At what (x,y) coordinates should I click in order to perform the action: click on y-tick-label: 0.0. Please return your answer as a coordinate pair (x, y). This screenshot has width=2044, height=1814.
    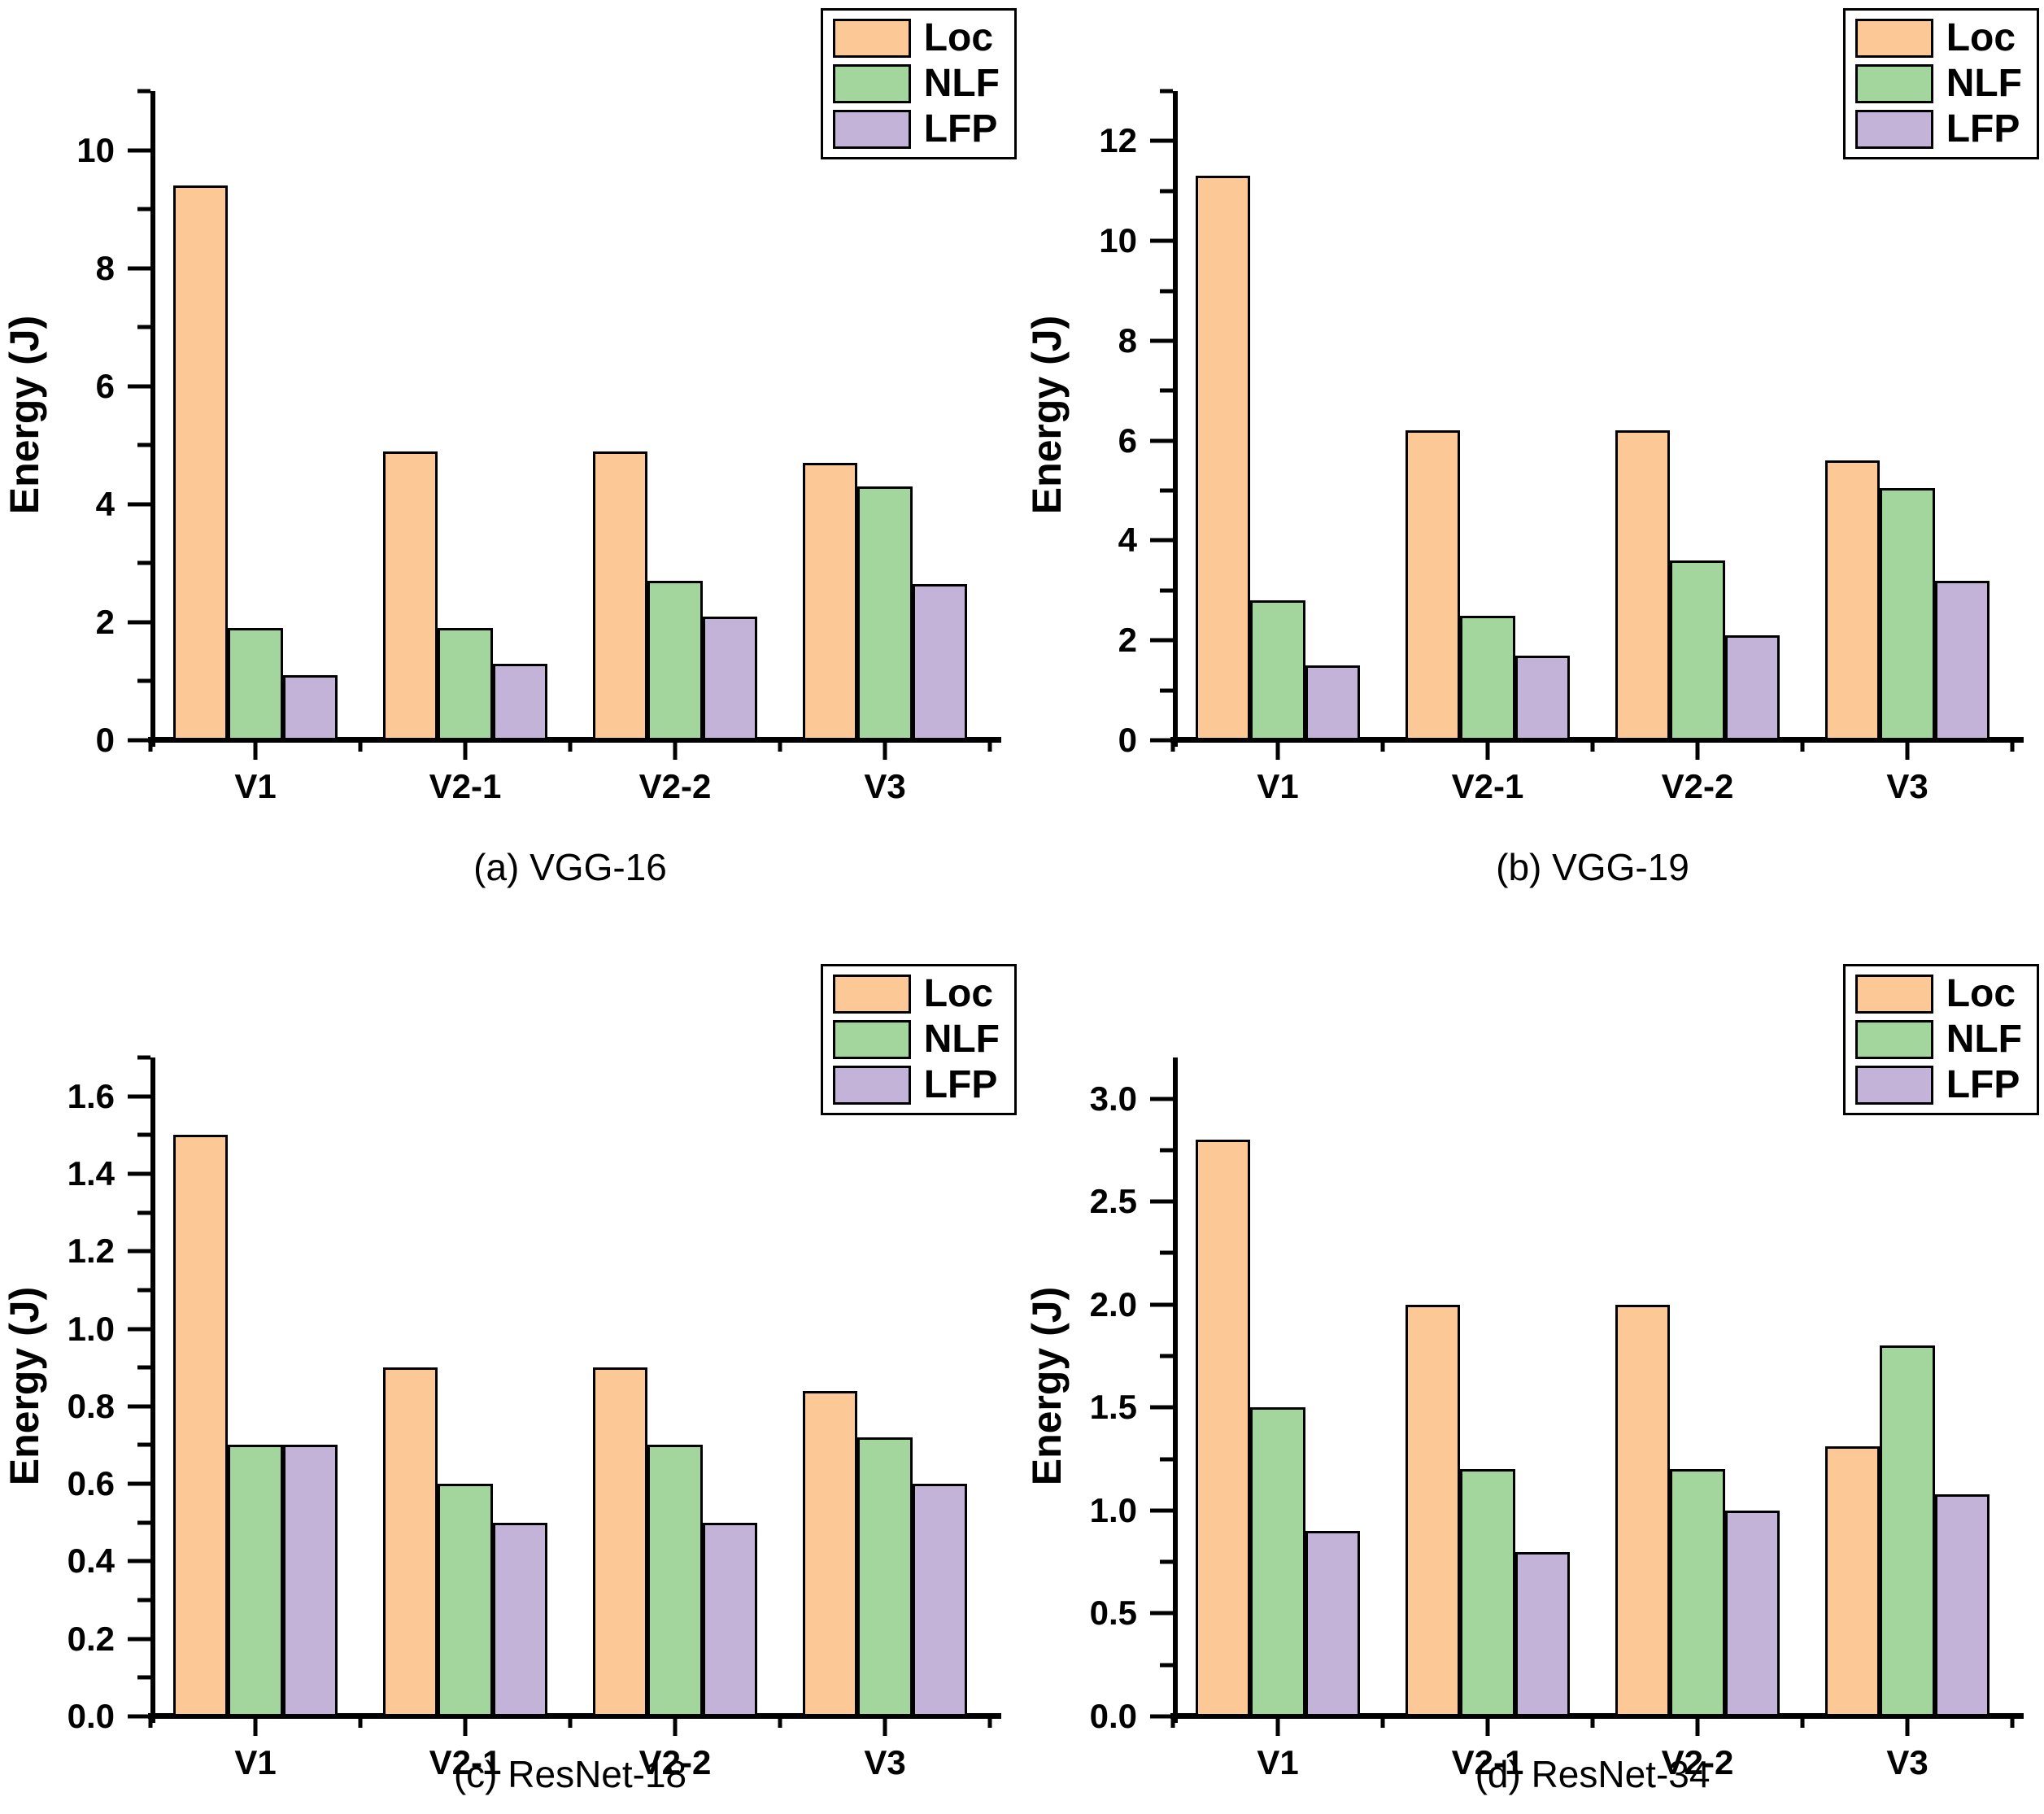
    Looking at the image, I should click on (1113, 1716).